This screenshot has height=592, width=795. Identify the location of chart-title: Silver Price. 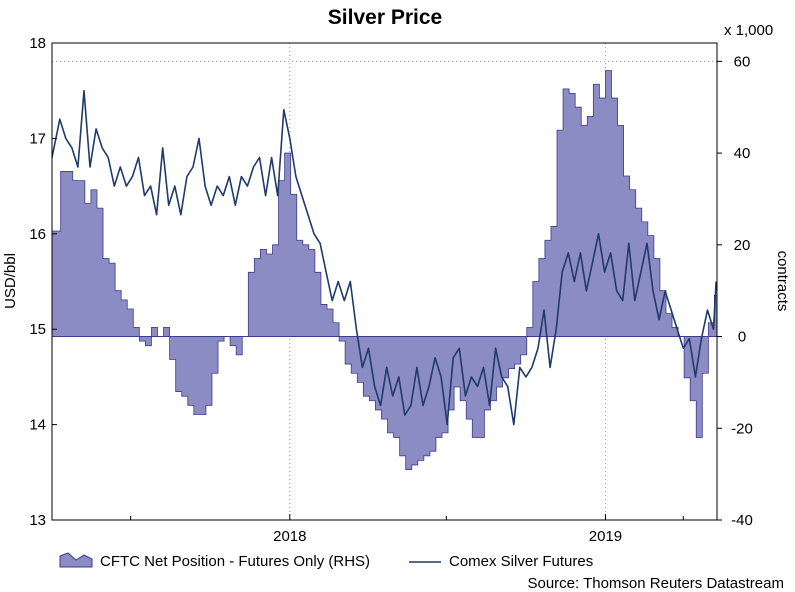
(385, 17).